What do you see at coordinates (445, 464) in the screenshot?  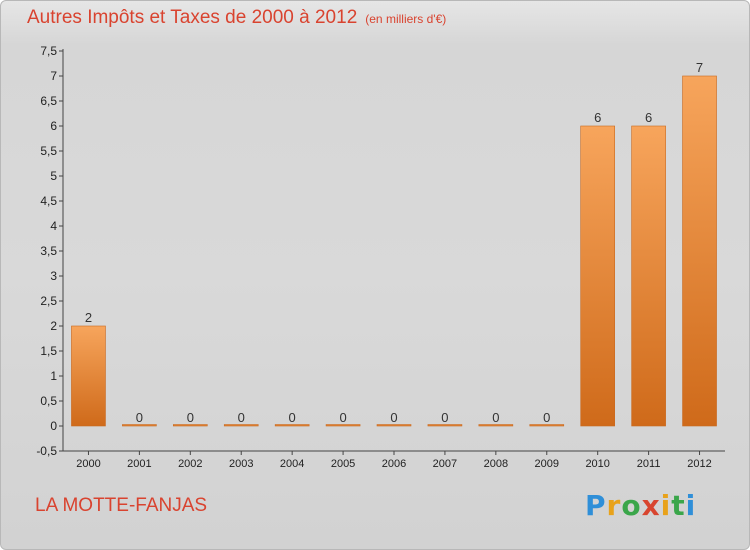 I see `x-tick-label: 2007` at bounding box center [445, 464].